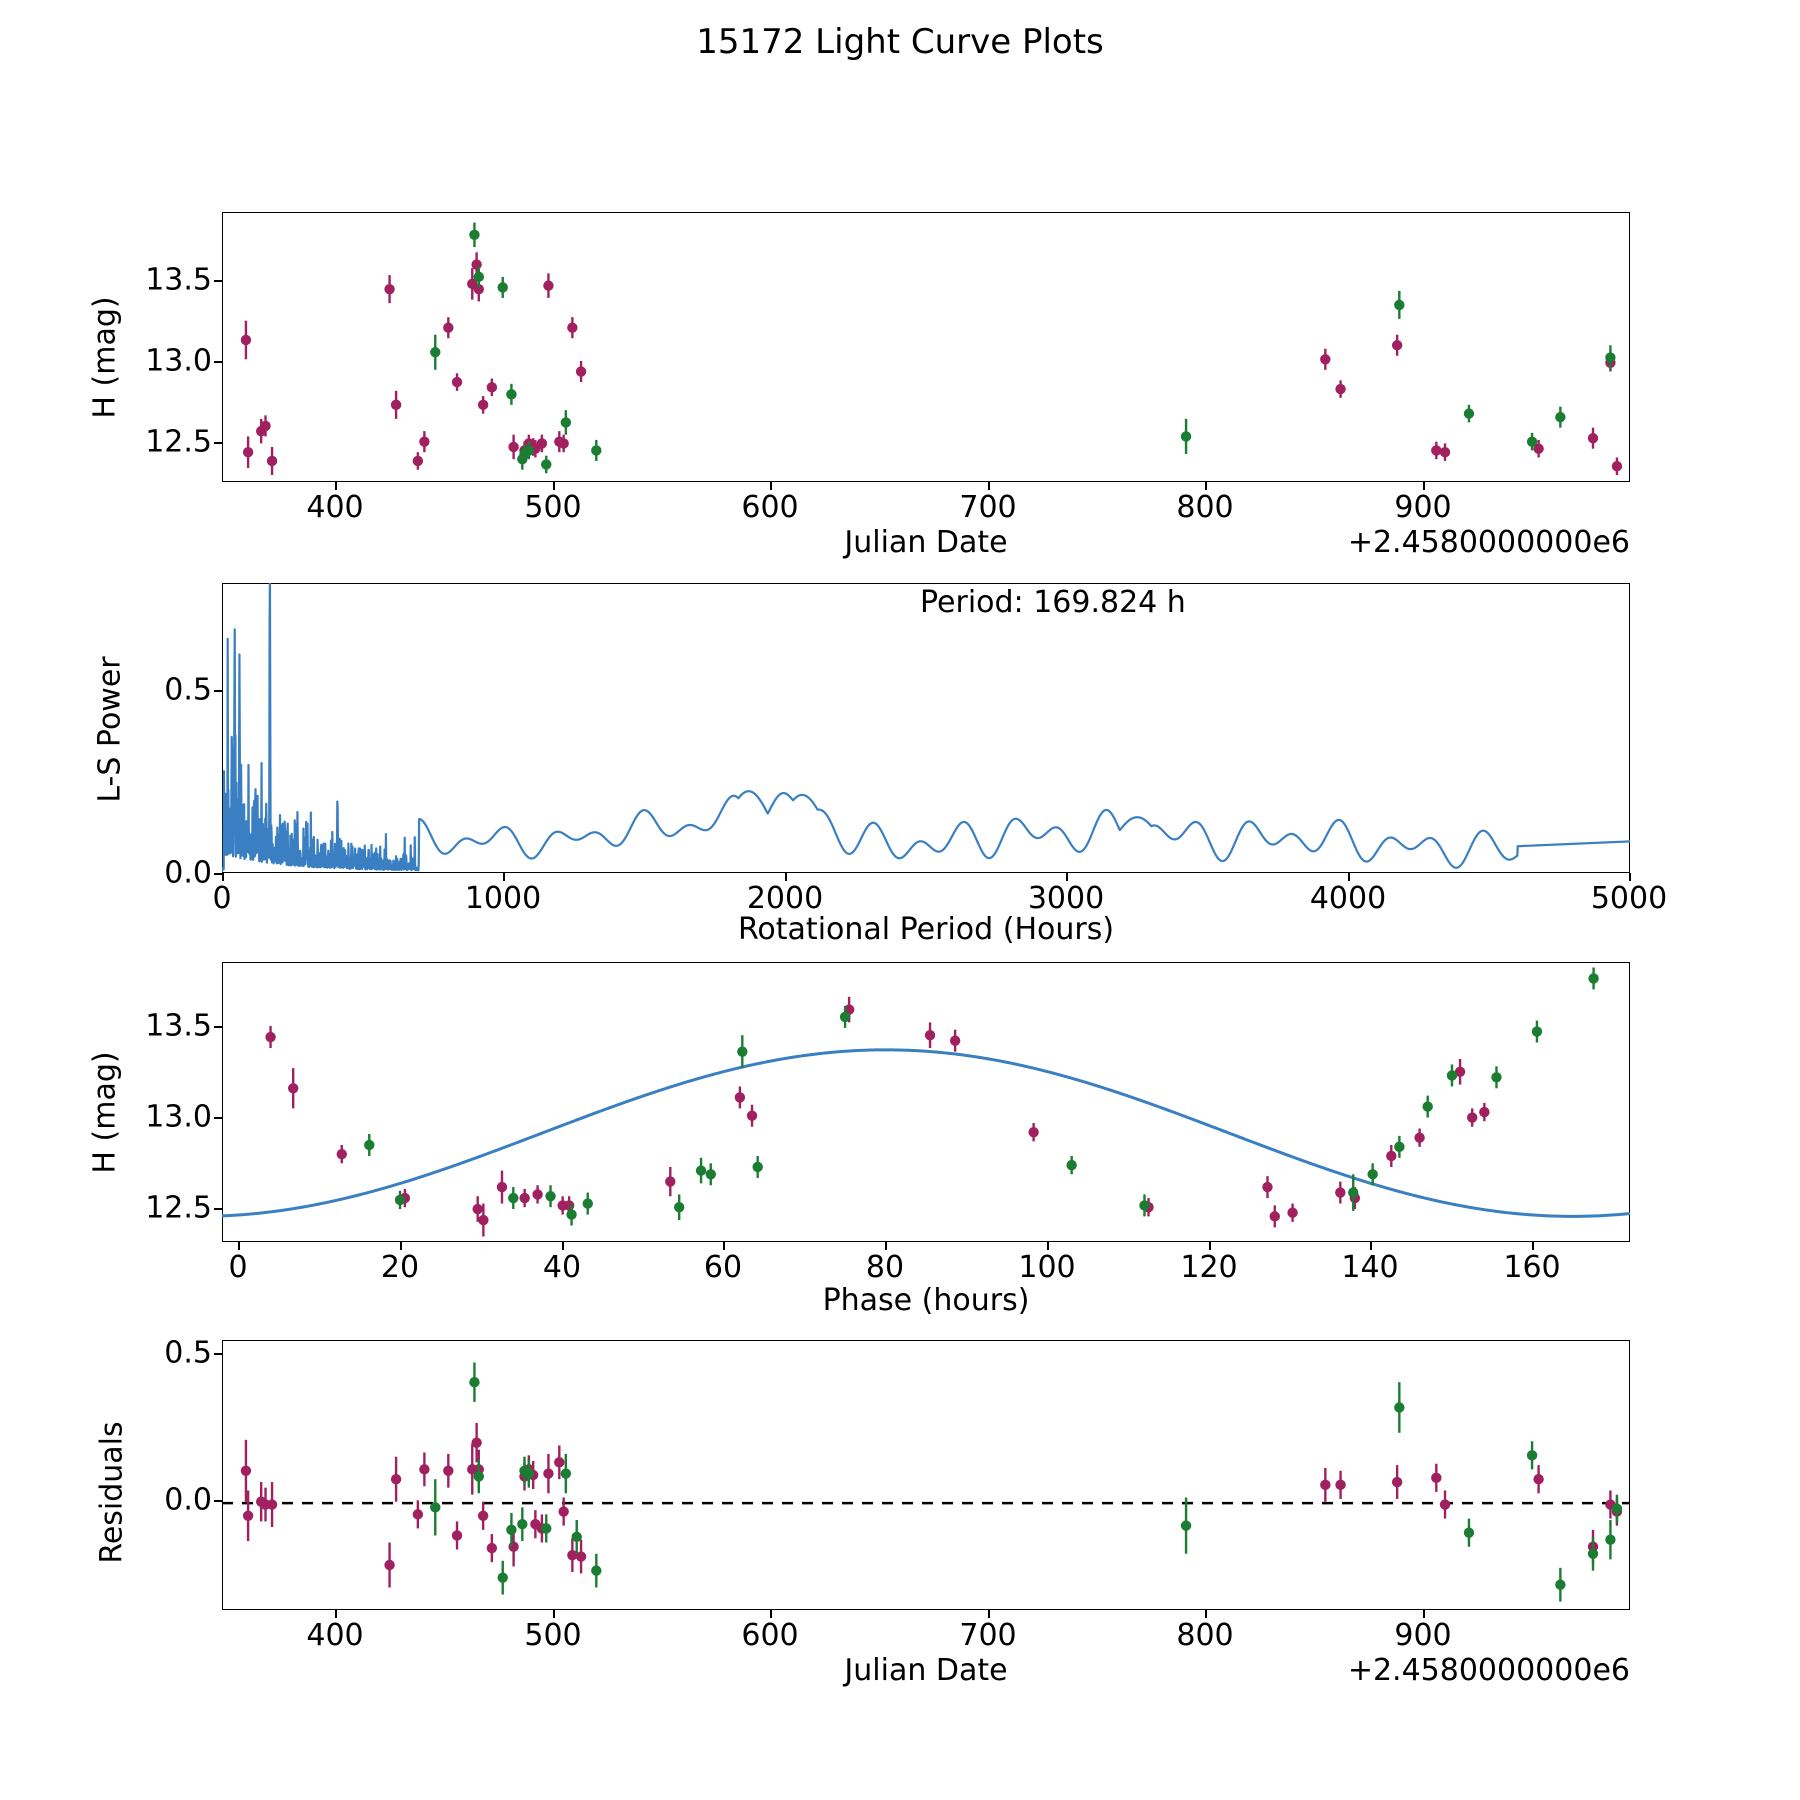 The height and width of the screenshot is (1800, 1800). Describe the element at coordinates (110, 729) in the screenshot. I see `periodogram-ylabel: L-S Power` at that location.